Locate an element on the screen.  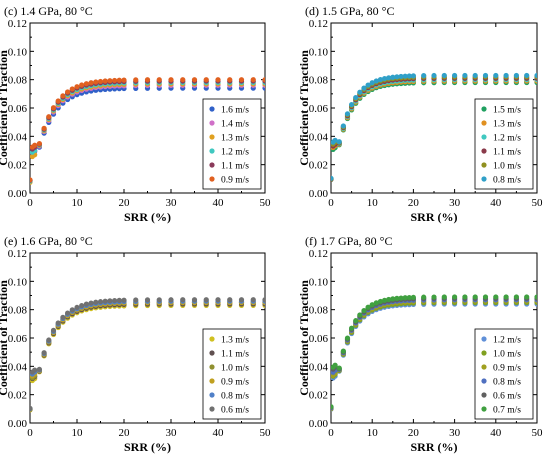
legend-entry: 0.8 m/s is located at coordinates (507, 181).